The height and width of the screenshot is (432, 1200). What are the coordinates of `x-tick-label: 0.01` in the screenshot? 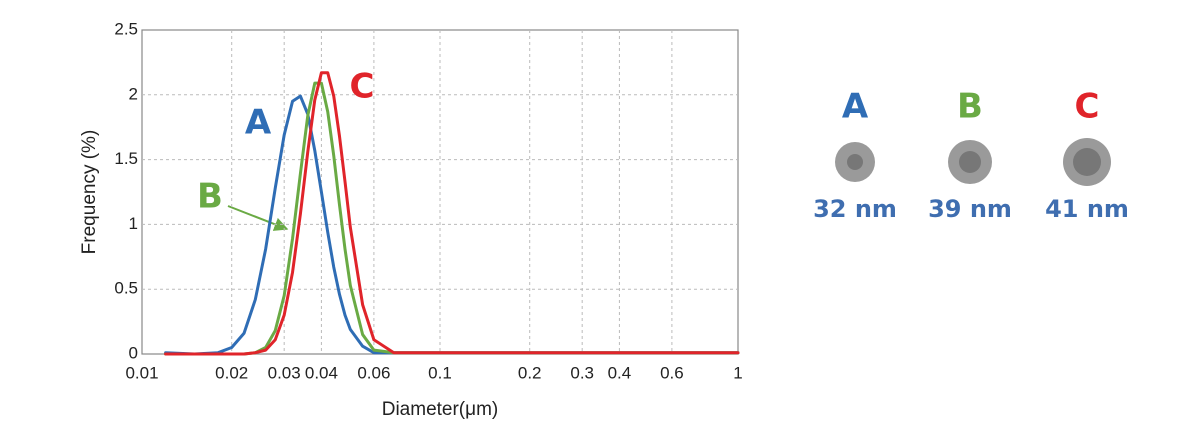 It's located at (141, 372).